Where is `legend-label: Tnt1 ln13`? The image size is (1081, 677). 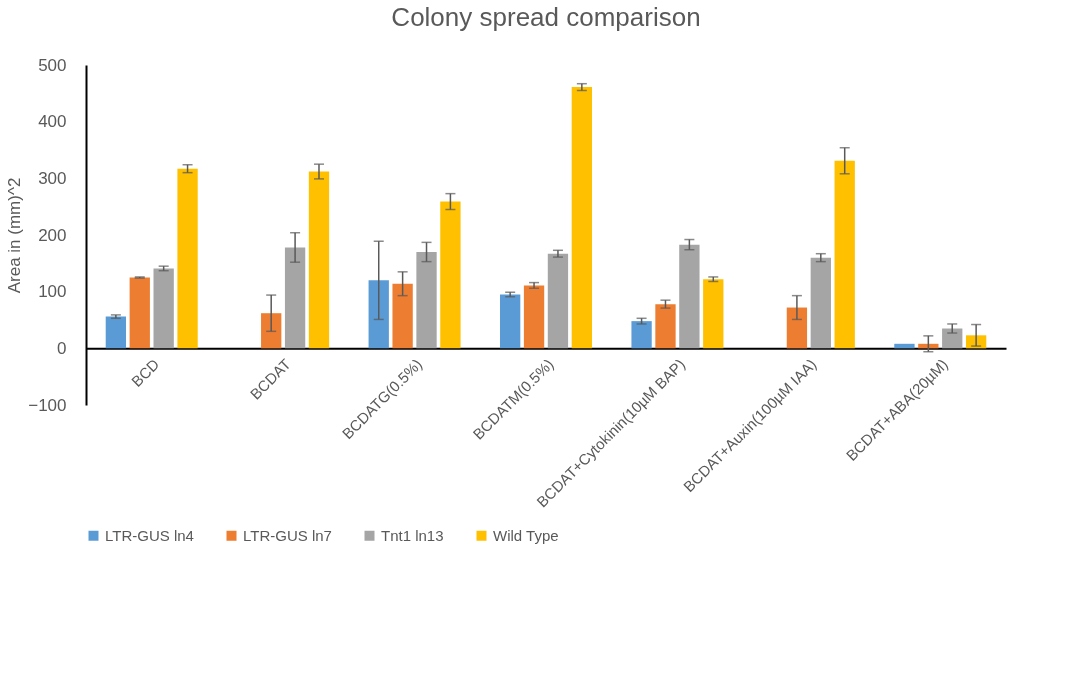
legend-label: Tnt1 ln13 is located at coordinates (412, 535).